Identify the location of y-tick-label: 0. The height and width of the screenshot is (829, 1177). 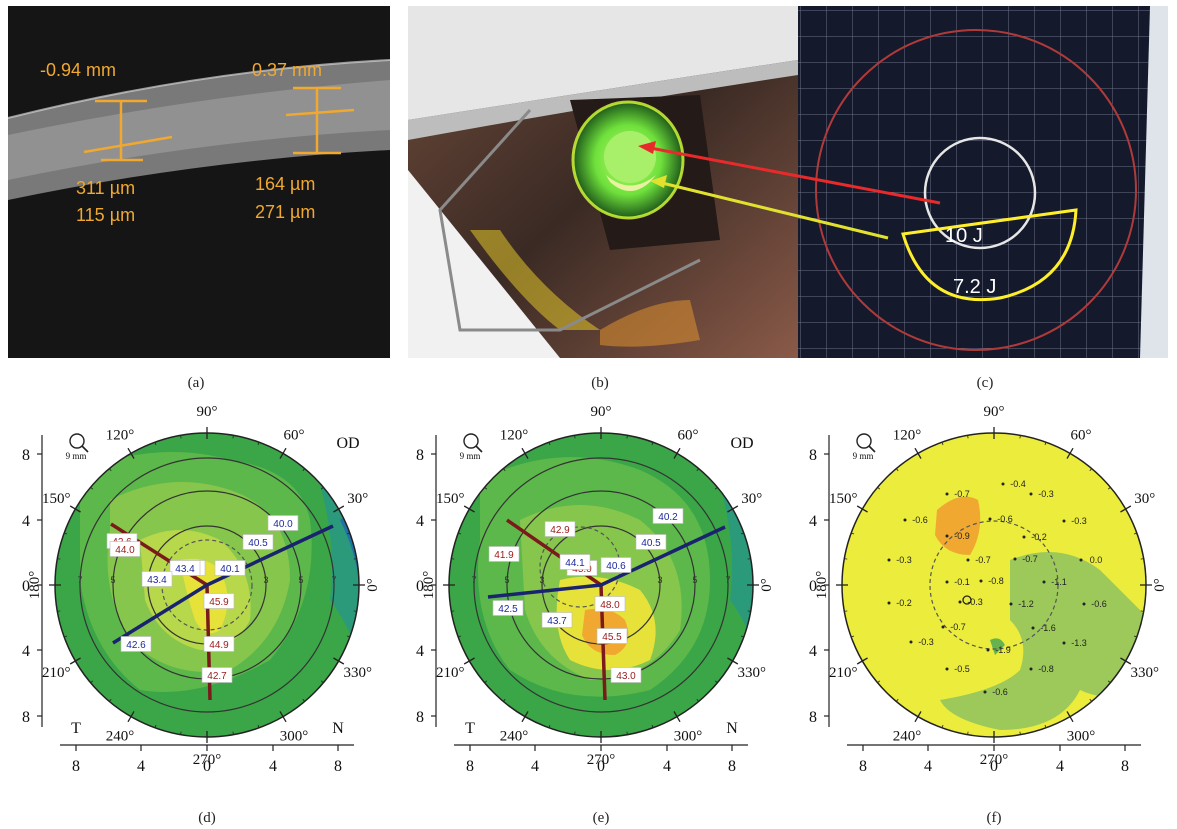
(420, 586).